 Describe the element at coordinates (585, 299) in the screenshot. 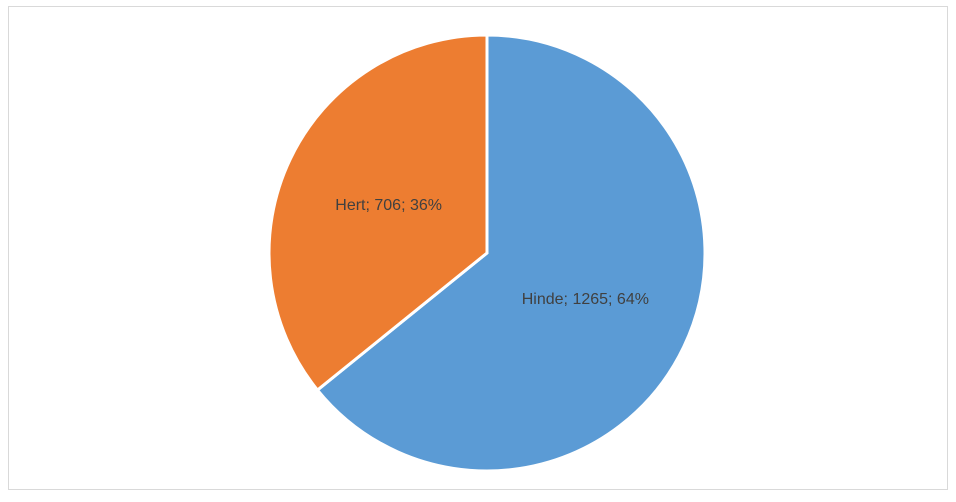

I see `data-label: Hinde; 1265; 64%` at that location.